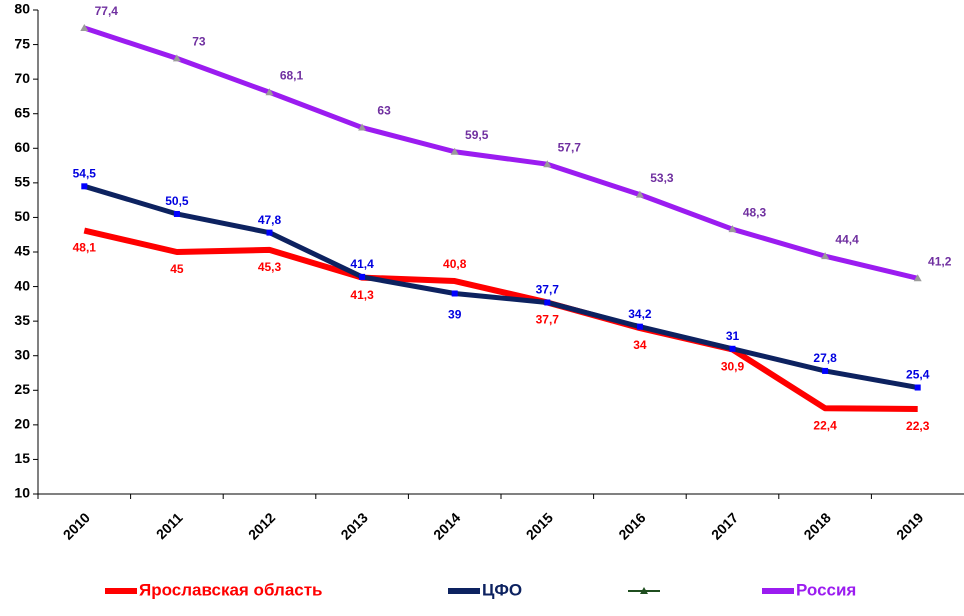  What do you see at coordinates (76, 525) in the screenshot?
I see `x-tick-label: 2010` at bounding box center [76, 525].